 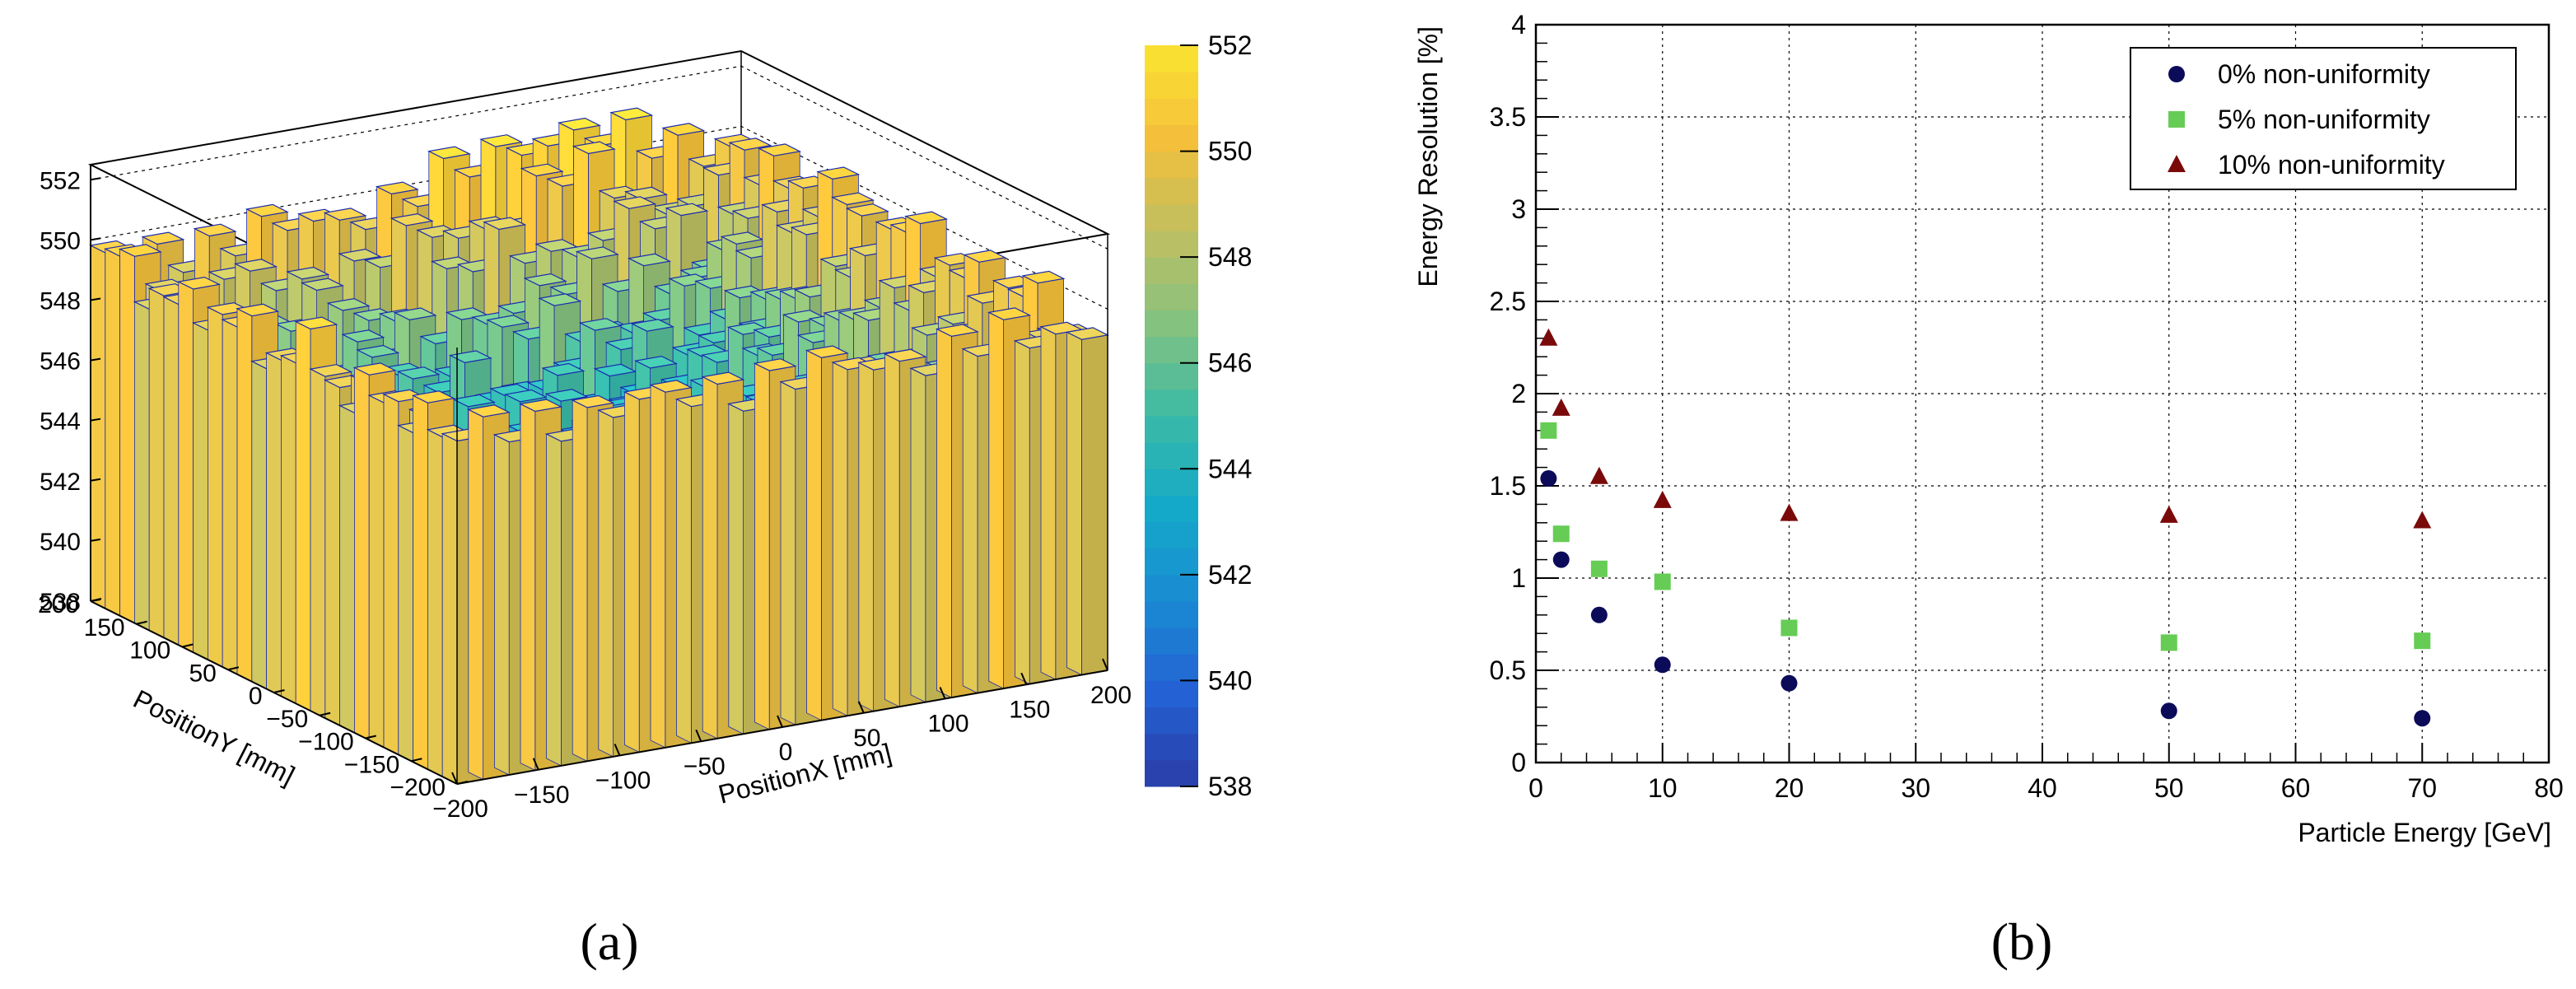 I want to click on legend-marker, so click(x=2176, y=74).